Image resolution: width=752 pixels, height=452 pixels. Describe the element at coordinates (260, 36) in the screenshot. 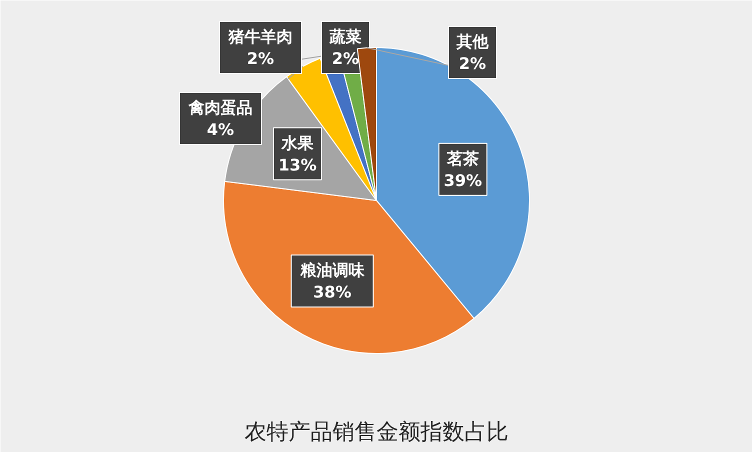

I see `slice-label: 猪牛羊肉` at that location.